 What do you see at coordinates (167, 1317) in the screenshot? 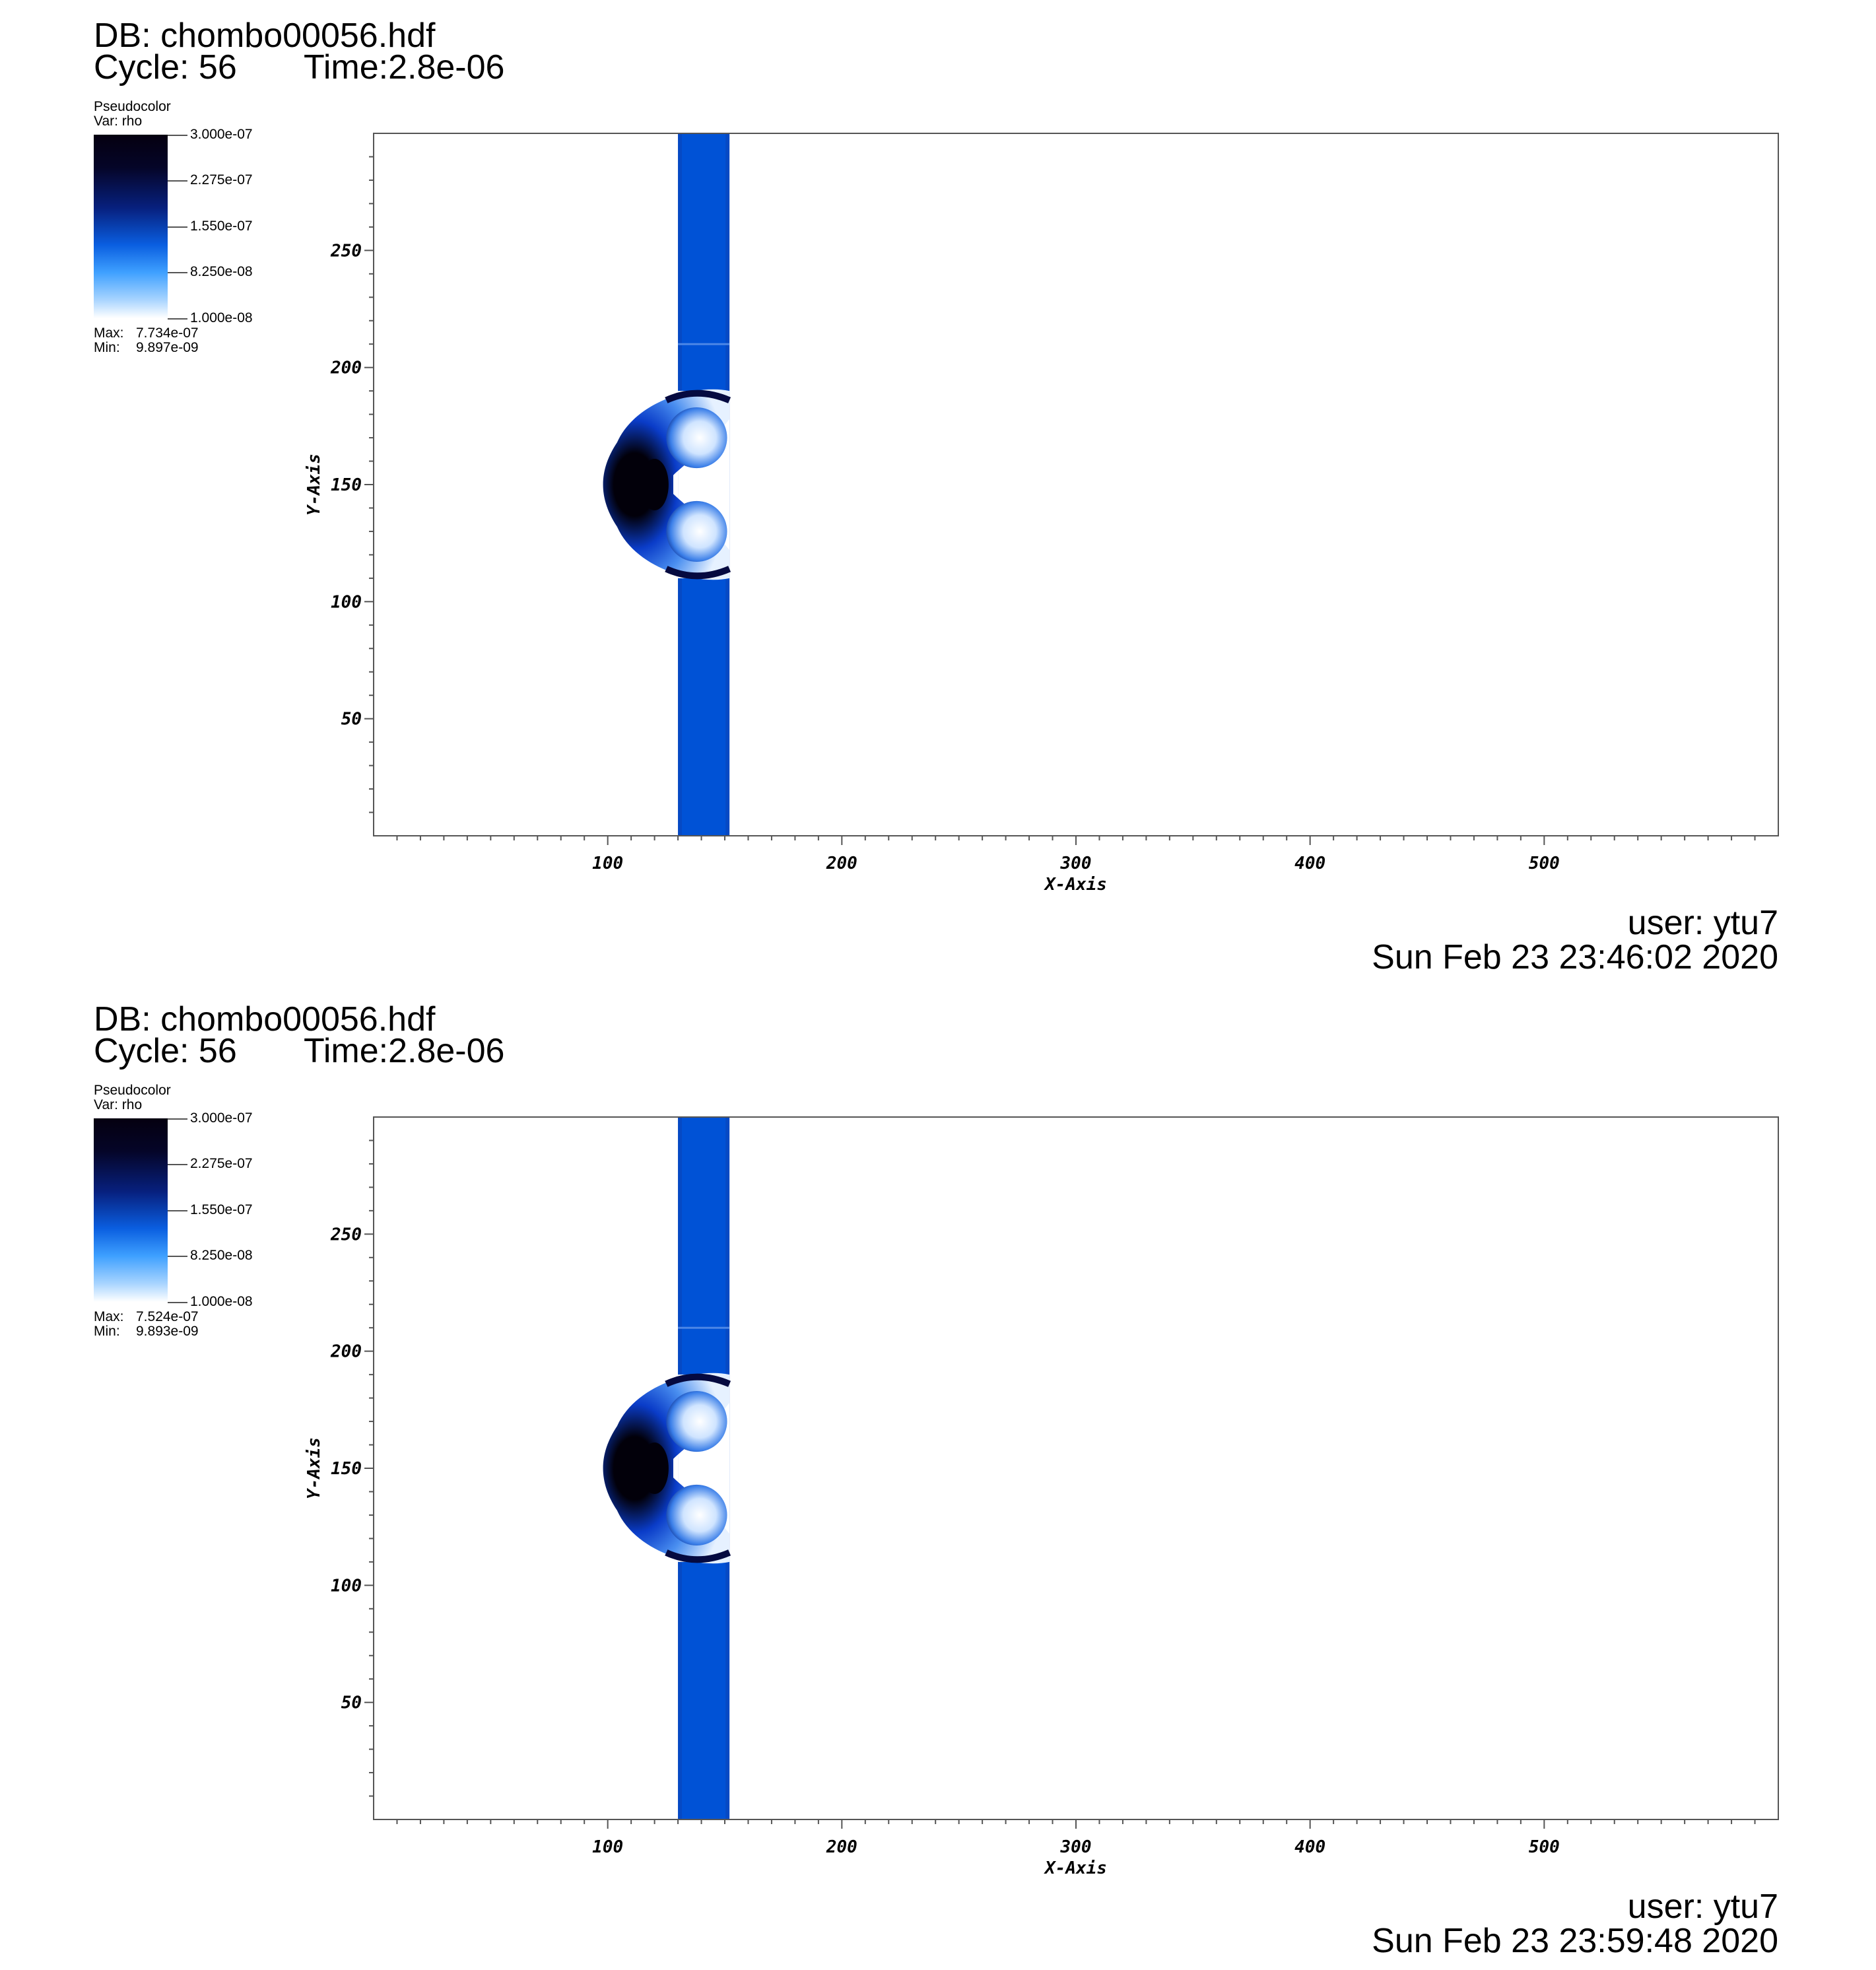
I see `legend-max-value: 7.524e-07` at bounding box center [167, 1317].